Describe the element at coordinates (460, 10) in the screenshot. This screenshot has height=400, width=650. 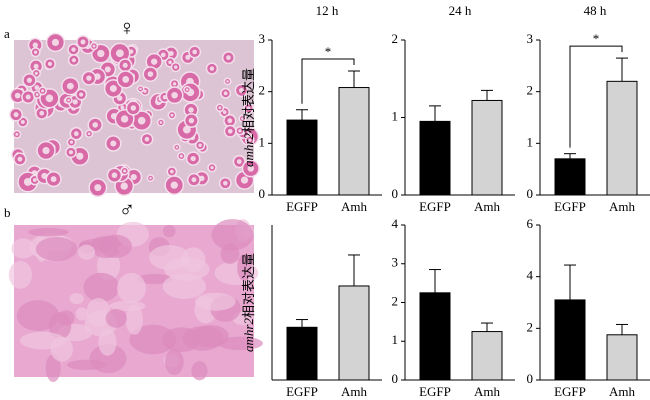
I see `chart-title: 24 h` at that location.